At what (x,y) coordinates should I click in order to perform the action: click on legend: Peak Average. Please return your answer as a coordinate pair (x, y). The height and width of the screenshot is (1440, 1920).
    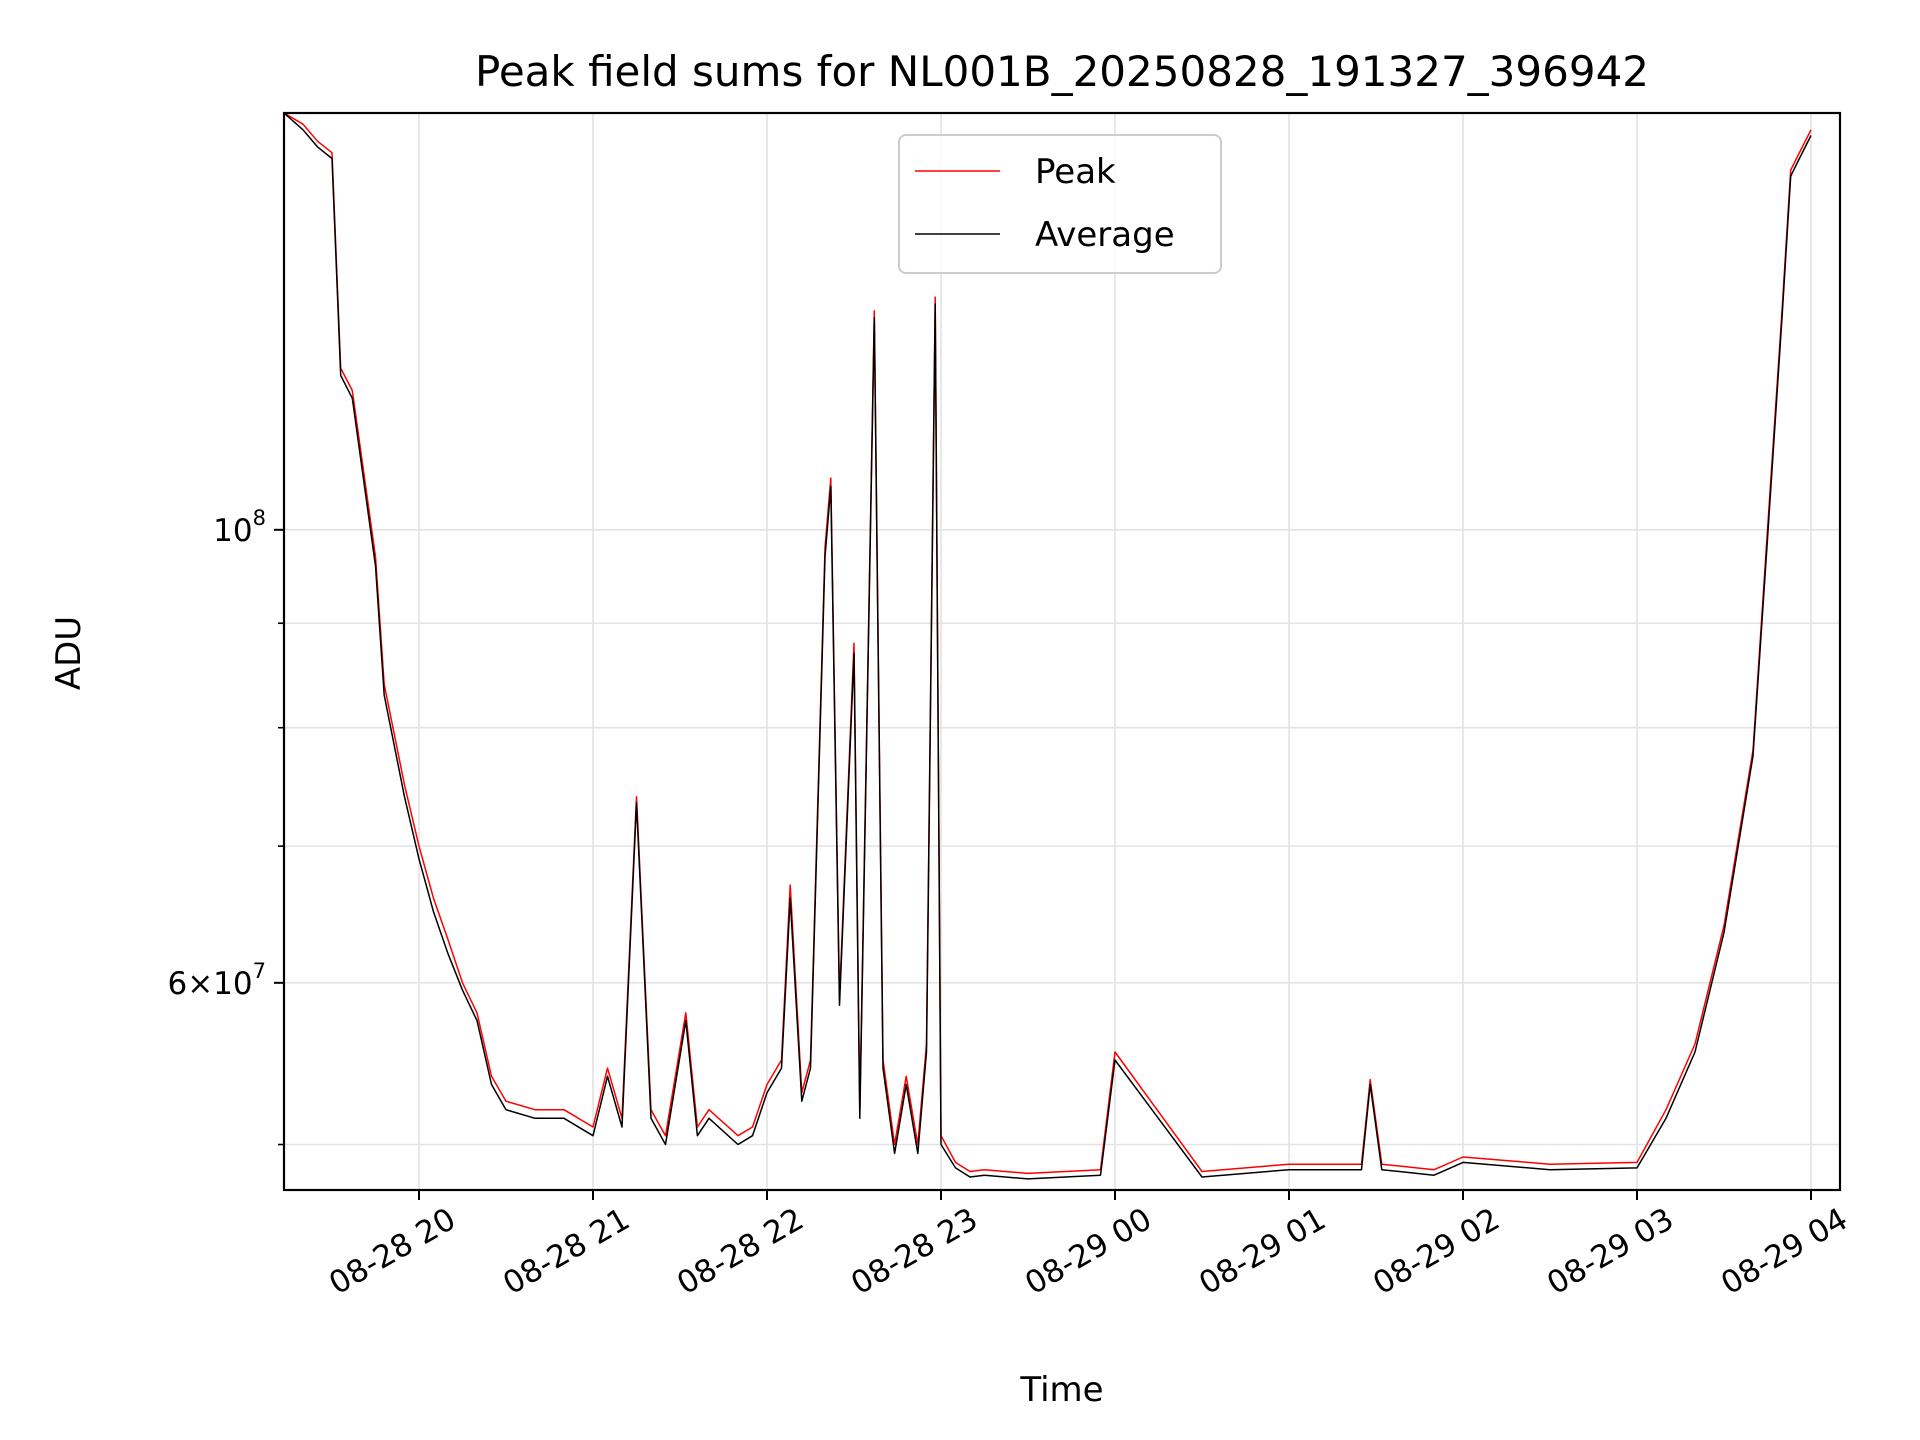
    Looking at the image, I should click on (1060, 204).